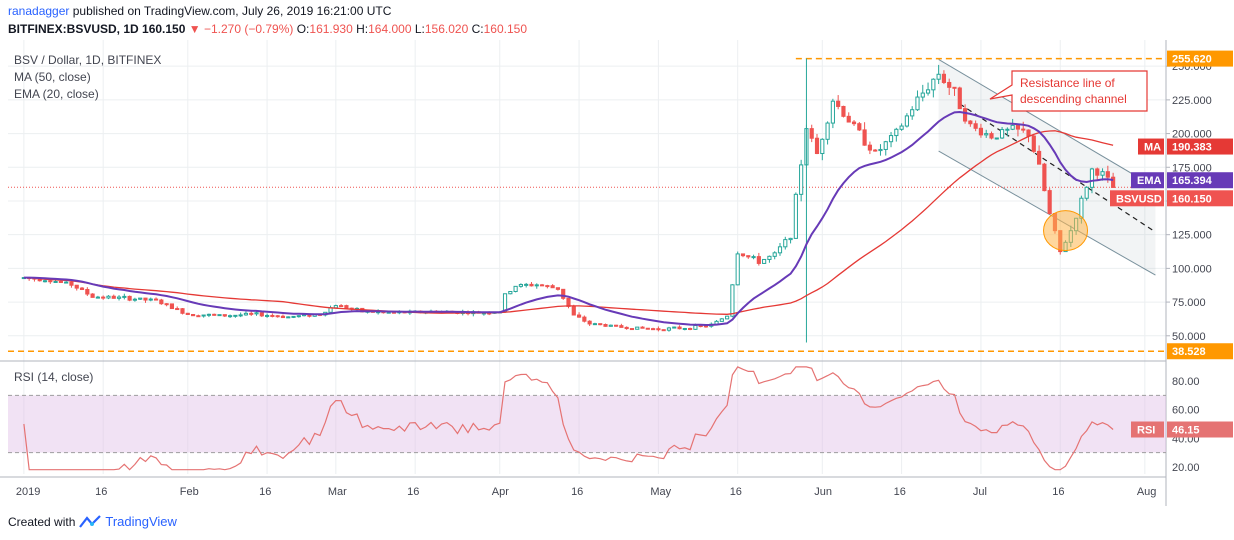 The image size is (1234, 540). I want to click on channel-support-line, so click(1047, 213).